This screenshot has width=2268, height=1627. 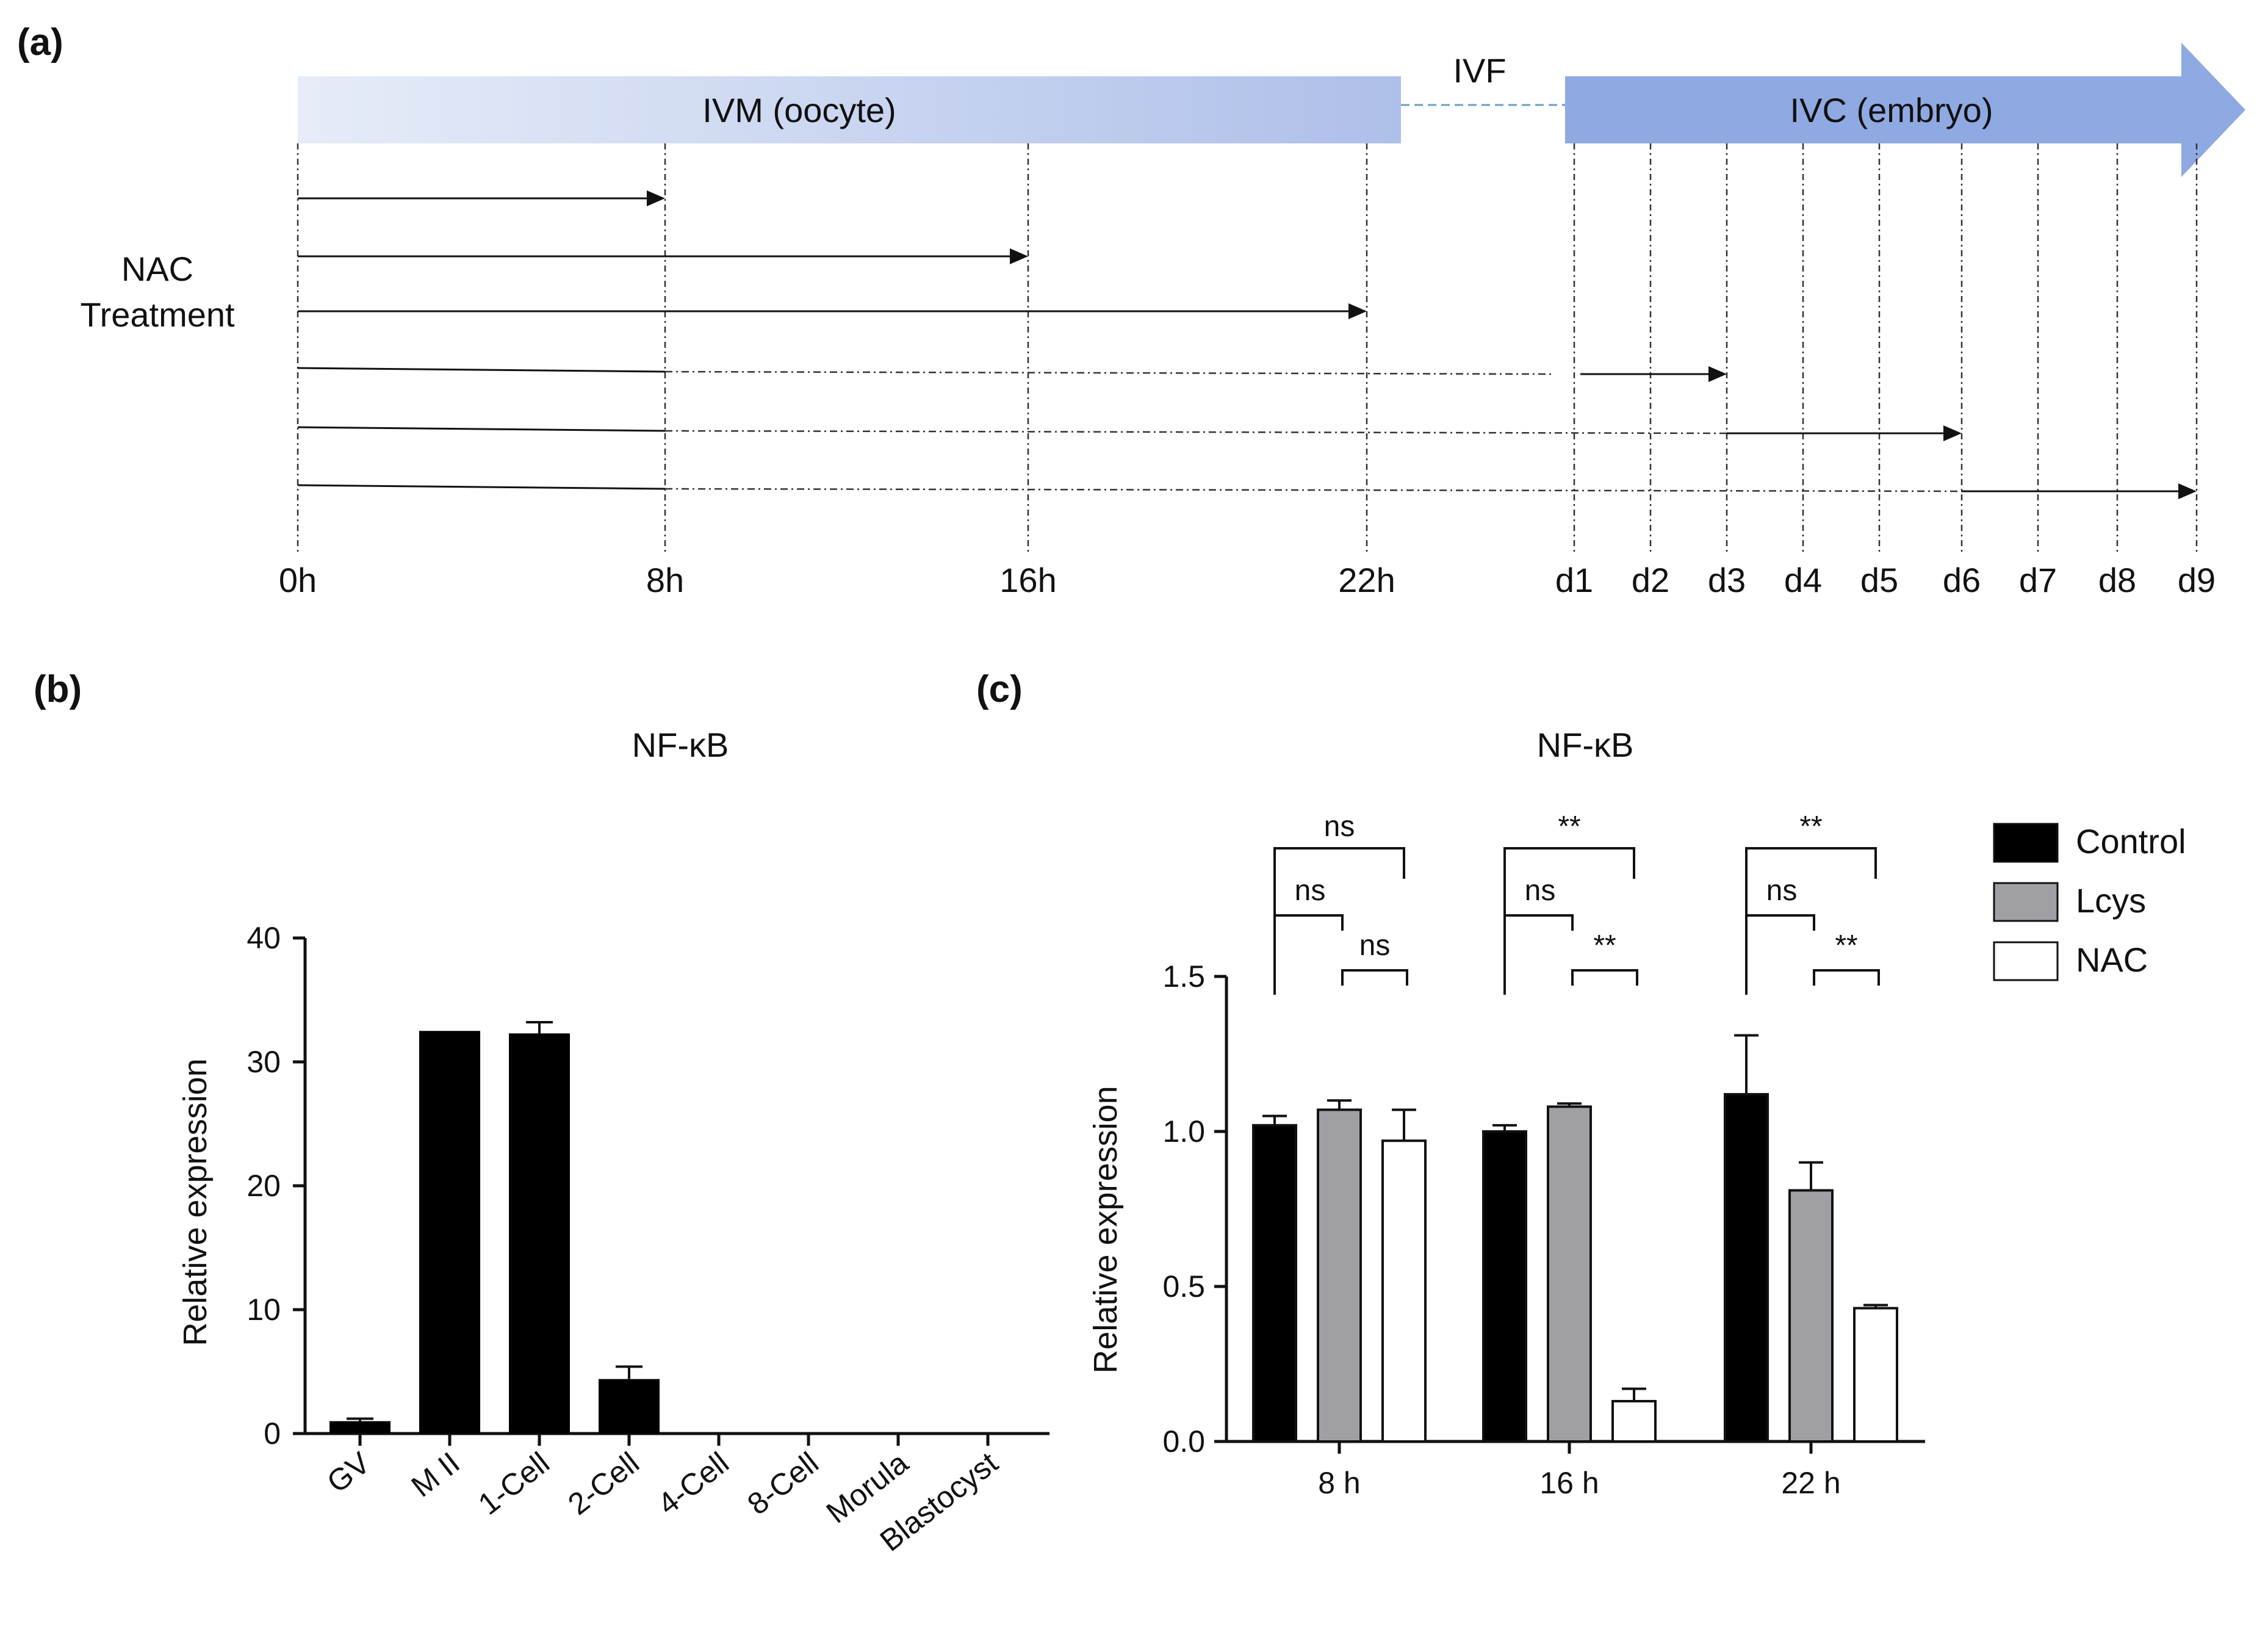 What do you see at coordinates (1505, 1286) in the screenshot?
I see `bar-Control-16 h` at bounding box center [1505, 1286].